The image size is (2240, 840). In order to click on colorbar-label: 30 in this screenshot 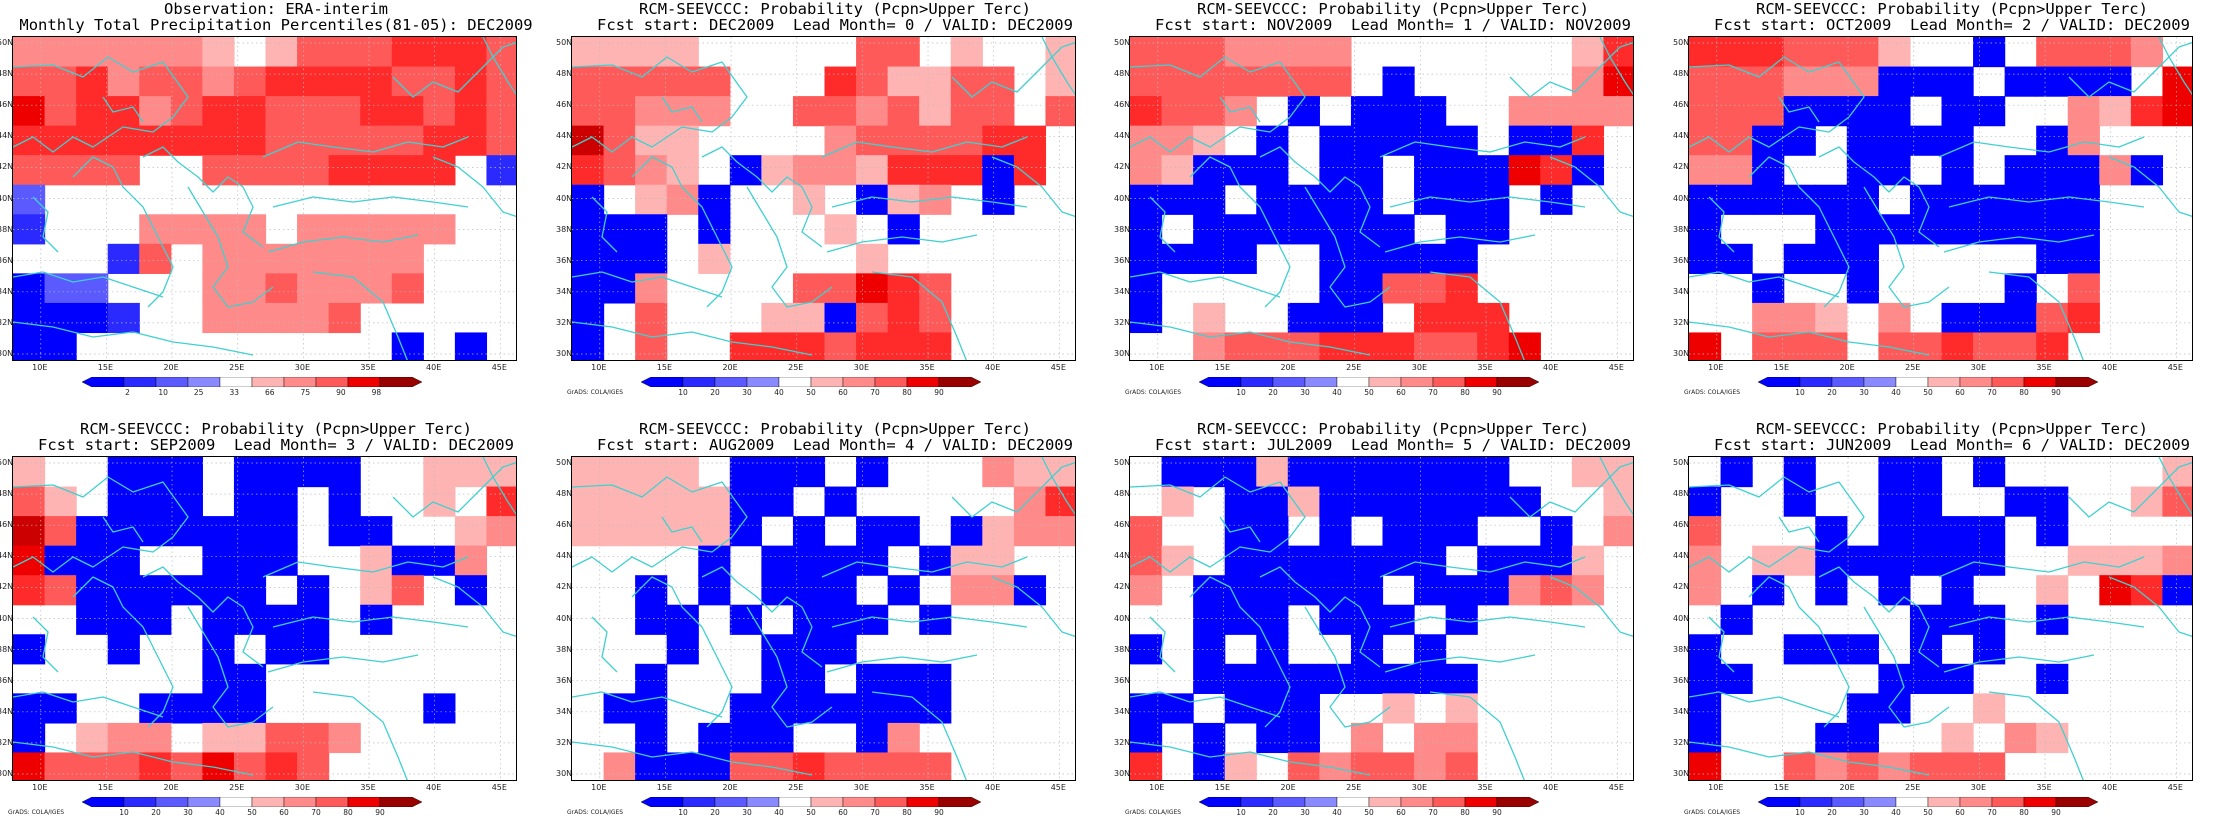, I will do `click(747, 392)`.